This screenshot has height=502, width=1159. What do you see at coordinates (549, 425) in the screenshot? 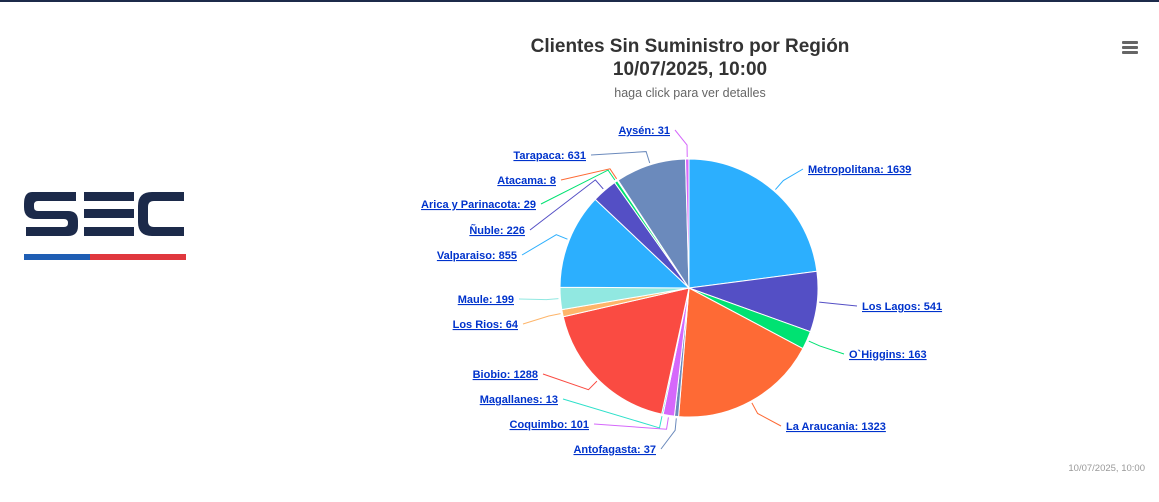
I see `data-label: Coquimbo: 101` at bounding box center [549, 425].